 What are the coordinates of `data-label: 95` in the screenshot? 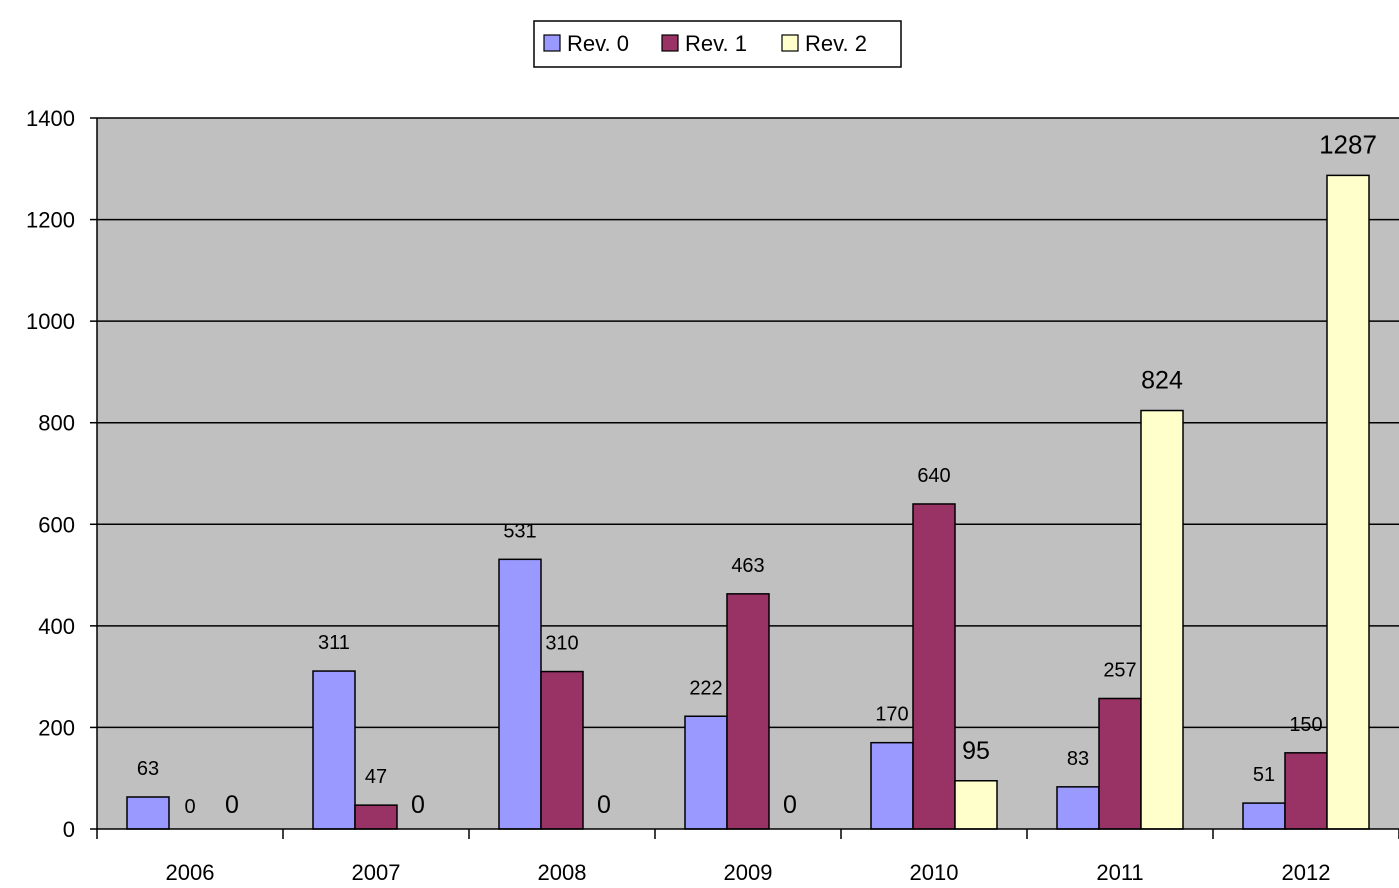 It's located at (976, 751).